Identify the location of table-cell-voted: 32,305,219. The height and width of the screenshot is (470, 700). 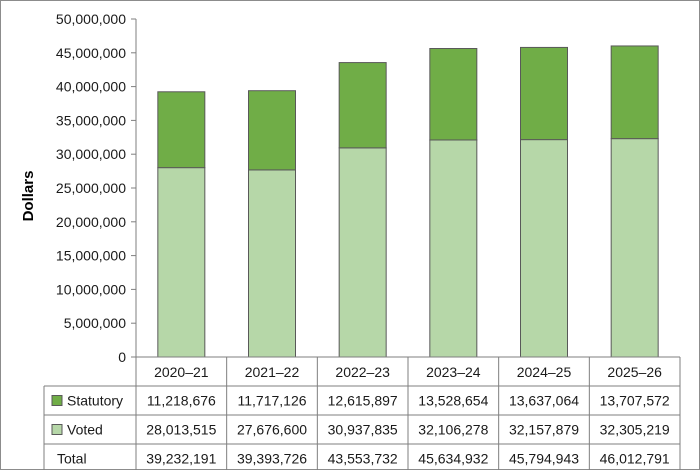
(635, 430).